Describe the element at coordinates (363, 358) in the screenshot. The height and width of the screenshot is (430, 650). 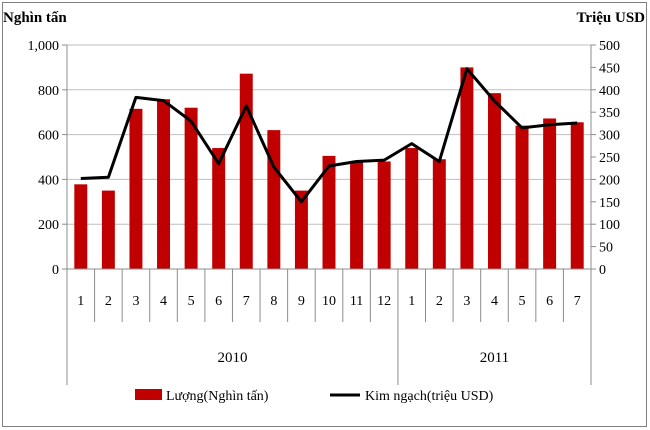
I see `year-groups: 2010 2011` at that location.